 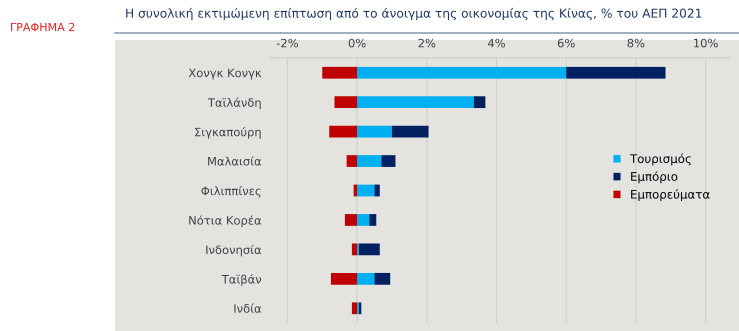 What do you see at coordinates (414, 14) in the screenshot?
I see `chart-title: Η συνολική εκτιμώμενη επίπτωση από το άνοιγμα της οικονομίας της Κίνας, % του ΑΕΠ 2021` at bounding box center [414, 14].